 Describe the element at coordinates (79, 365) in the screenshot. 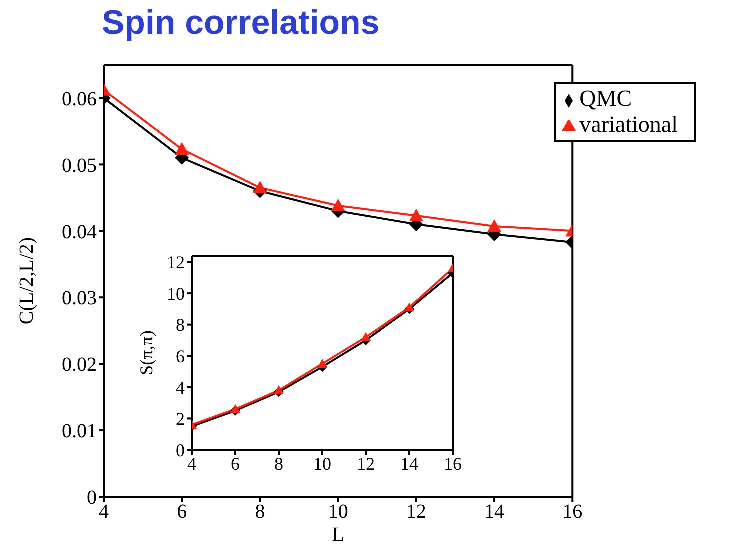

I see `y-tick-label: 0.02` at that location.